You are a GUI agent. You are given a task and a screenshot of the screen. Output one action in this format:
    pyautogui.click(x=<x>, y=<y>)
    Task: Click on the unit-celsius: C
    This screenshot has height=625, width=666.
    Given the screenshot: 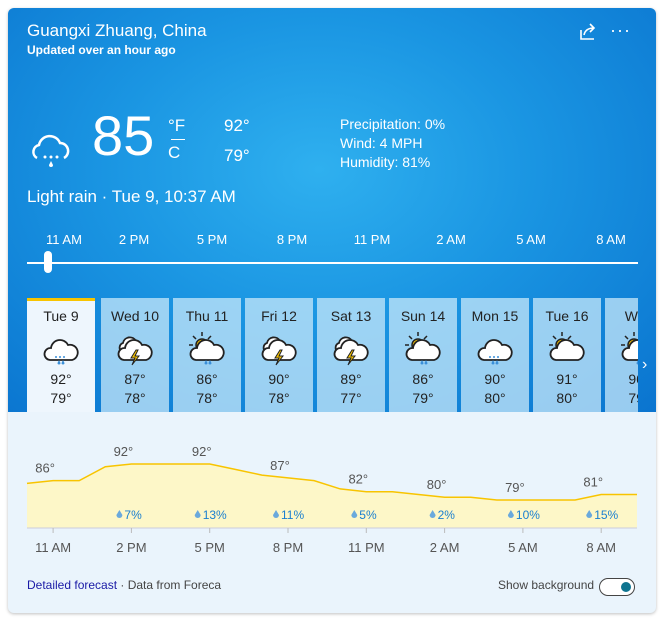 What is the action you would take?
    pyautogui.click(x=174, y=152)
    